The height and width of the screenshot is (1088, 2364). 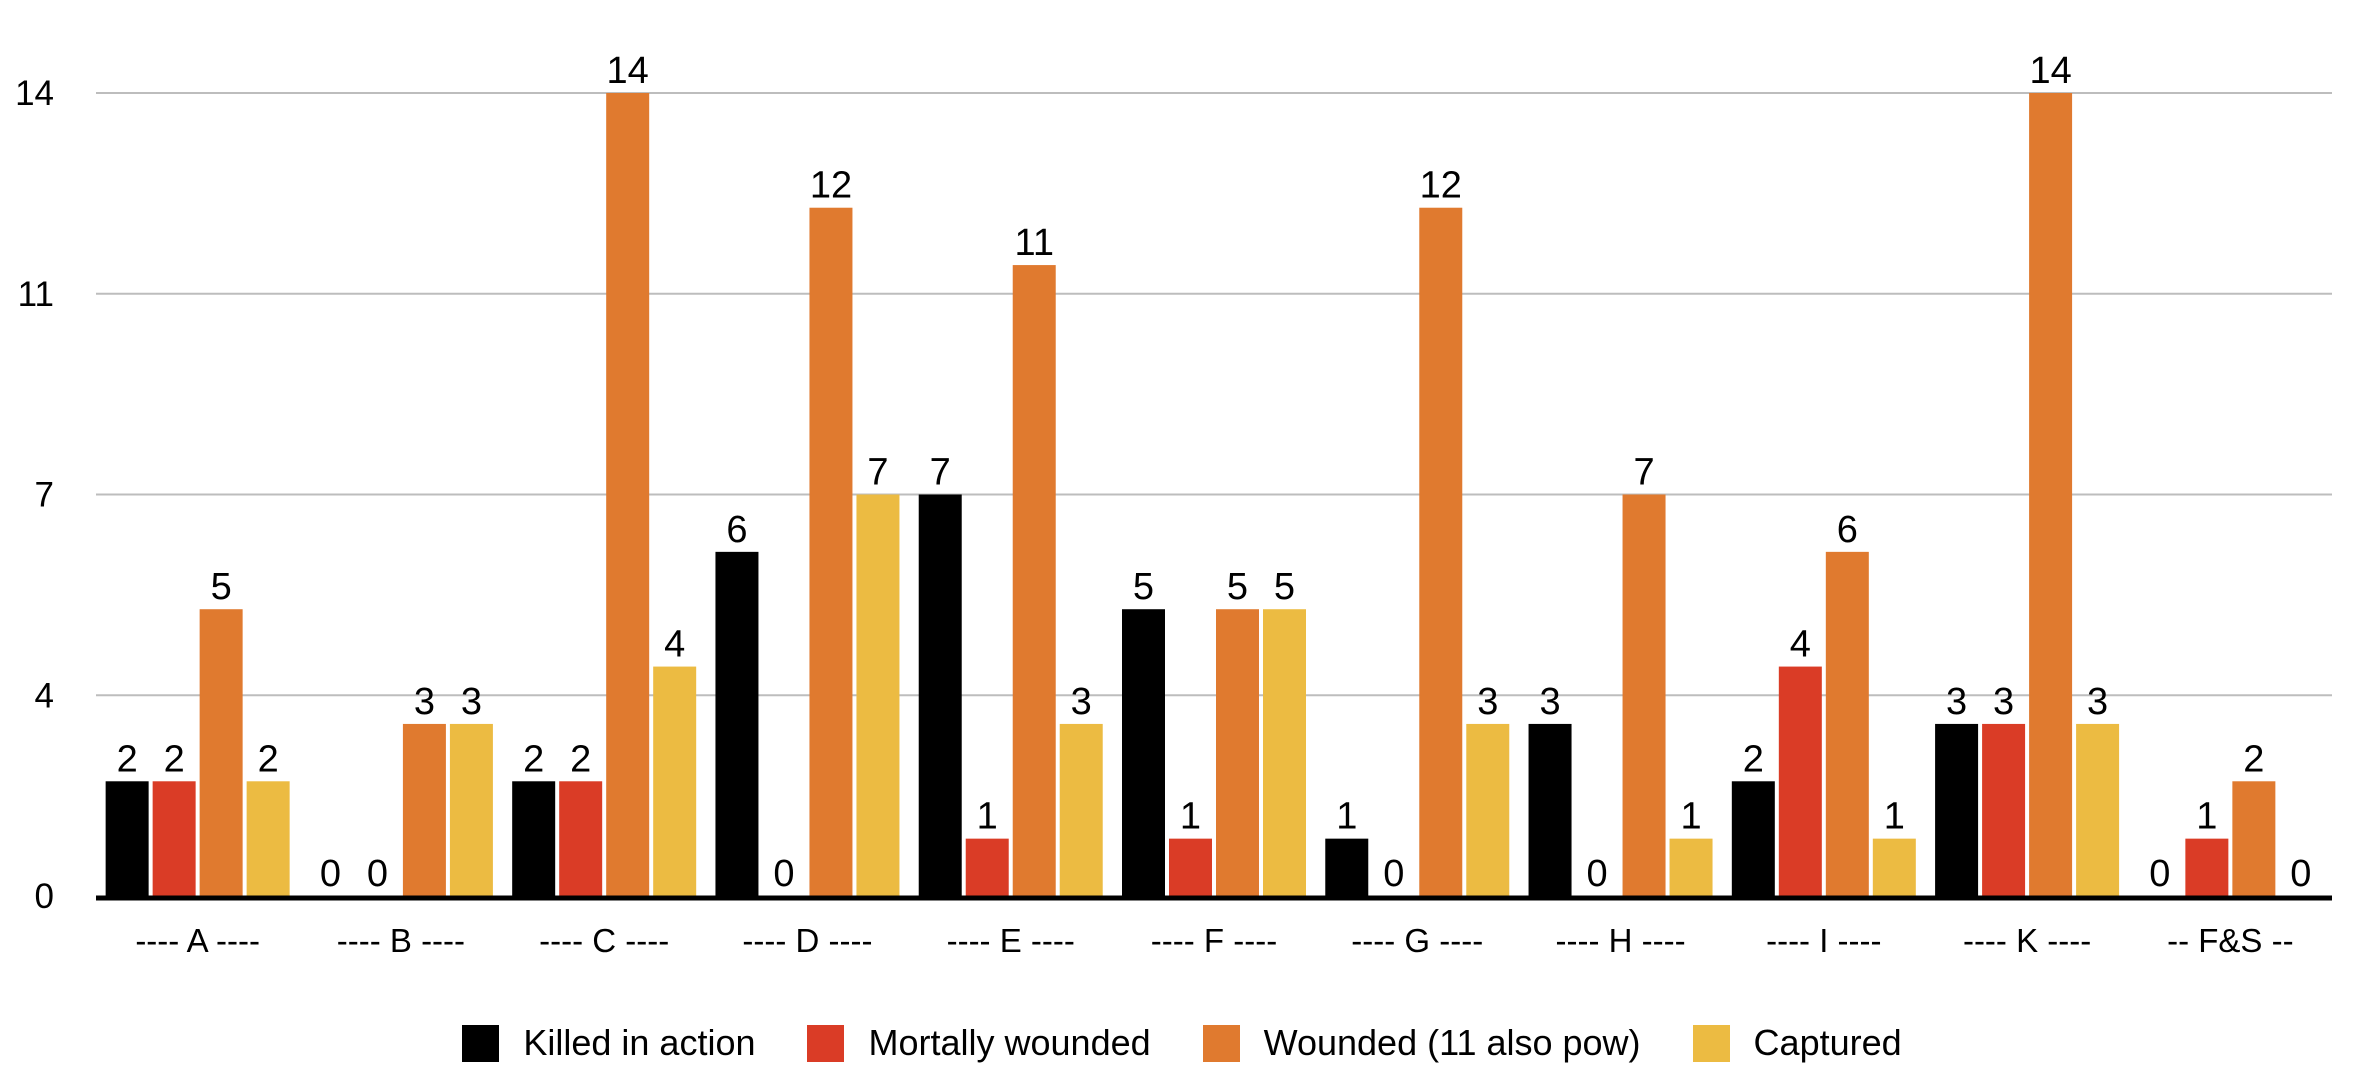 I want to click on x-tick-label: ---- F ----, so click(x=1214, y=940).